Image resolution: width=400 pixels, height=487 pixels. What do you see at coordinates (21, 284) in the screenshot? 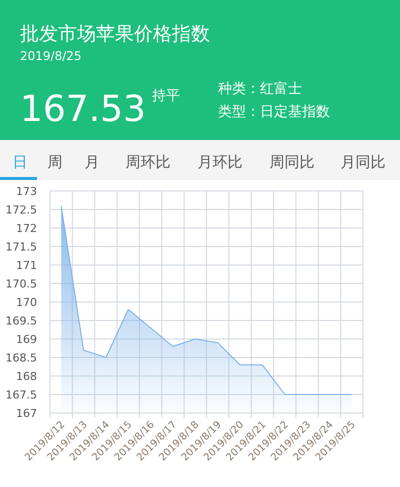
I see `y-tick-label: 170.5` at bounding box center [21, 284].